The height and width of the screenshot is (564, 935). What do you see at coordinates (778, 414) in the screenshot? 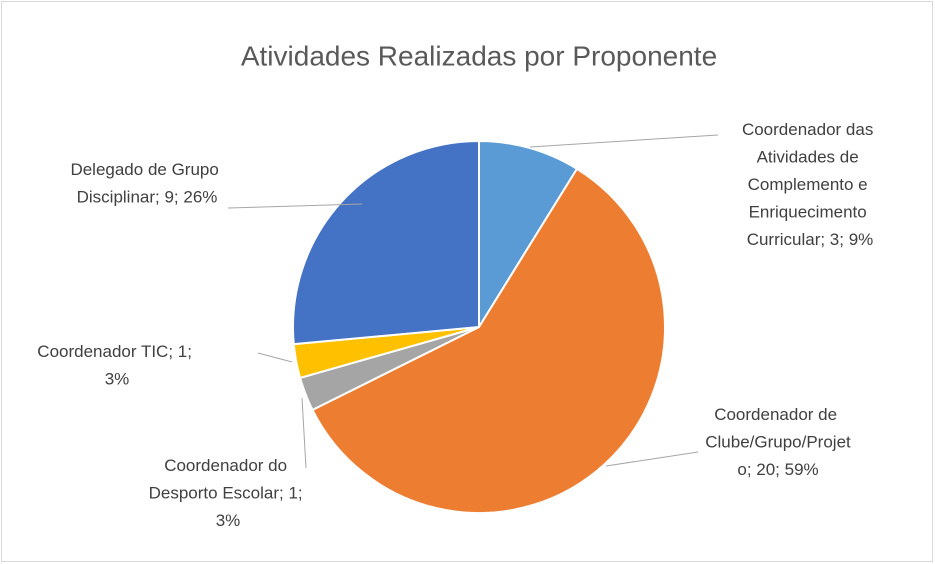
I see `label-line: Coordenador de` at bounding box center [778, 414].